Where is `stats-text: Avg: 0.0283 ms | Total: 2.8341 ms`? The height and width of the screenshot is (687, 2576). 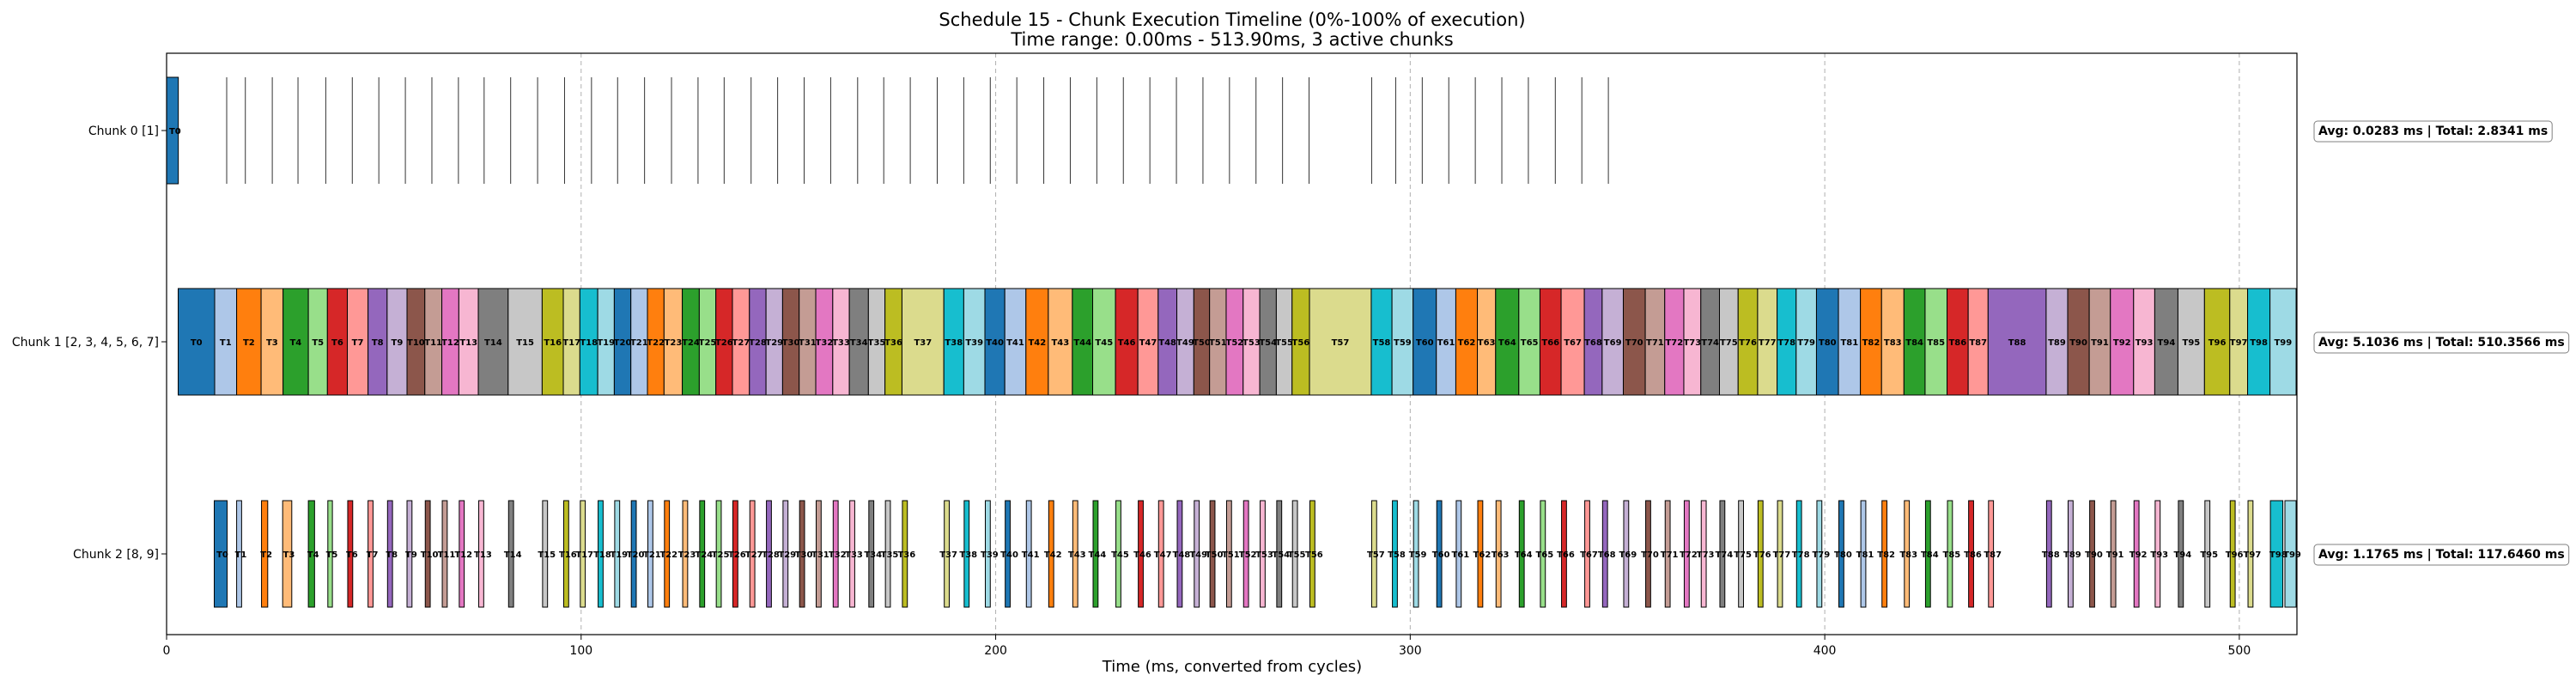
stats-text: Avg: 0.0283 ms | Total: 2.8341 ms is located at coordinates (2433, 131).